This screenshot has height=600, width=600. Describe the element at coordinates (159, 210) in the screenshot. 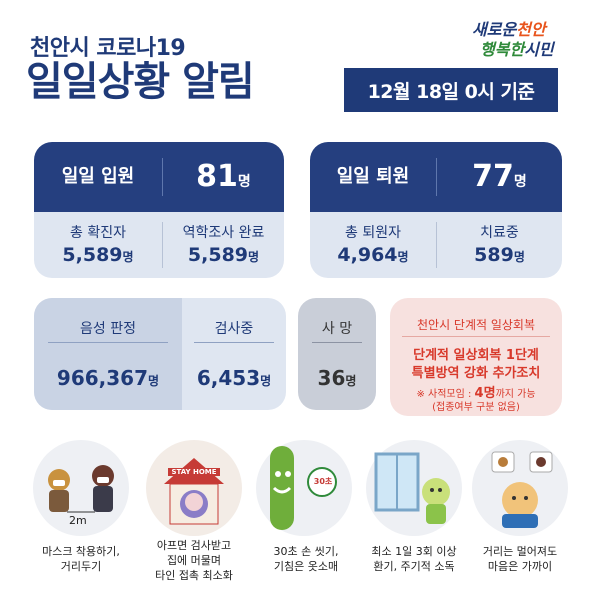

I see `admissions-card: 일일 입원 81명 총 확진자 5,589명 역학조사 완료 5,589명` at that location.